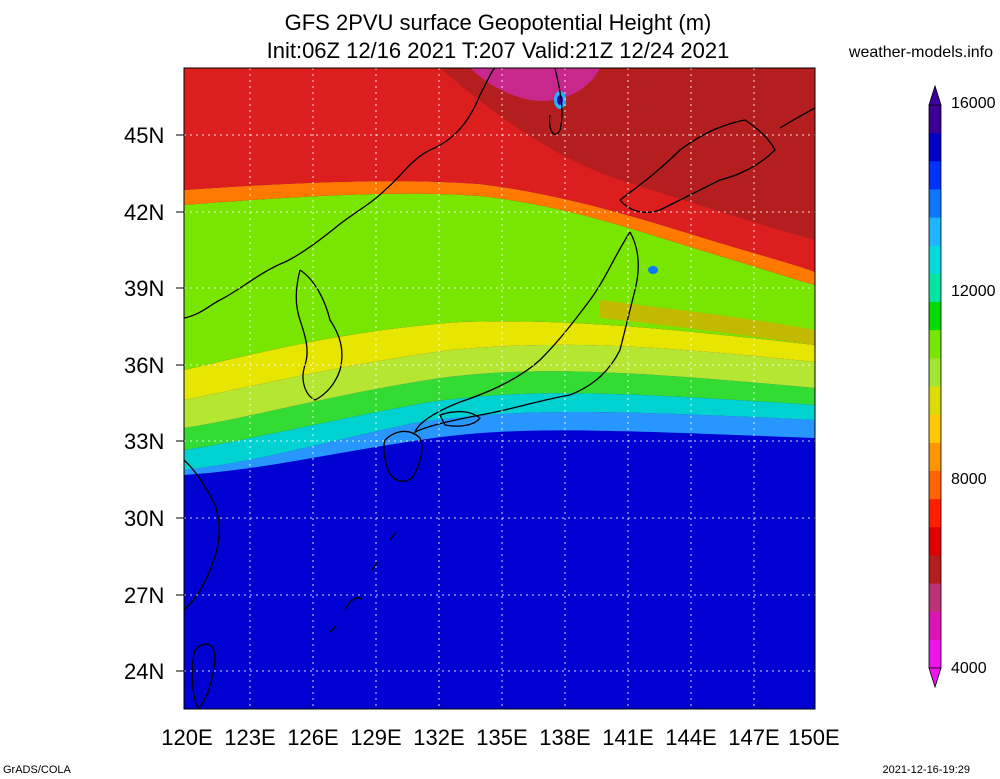  Describe the element at coordinates (249, 737) in the screenshot. I see `lon-label: 123E` at that location.